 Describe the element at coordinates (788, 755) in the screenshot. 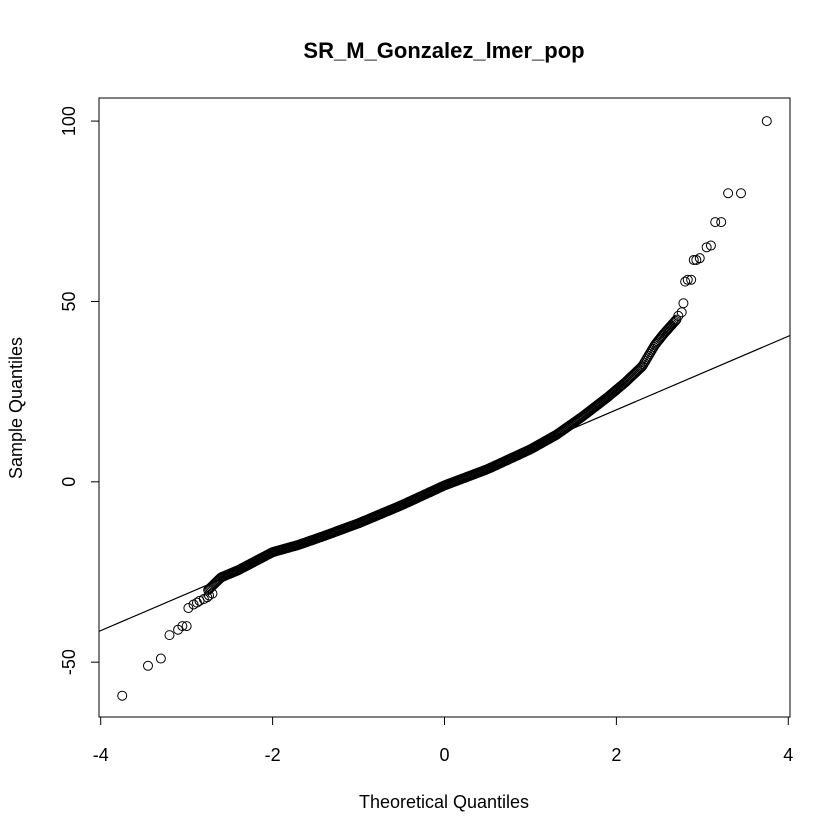

I see `x-tick-label: 4` at that location.